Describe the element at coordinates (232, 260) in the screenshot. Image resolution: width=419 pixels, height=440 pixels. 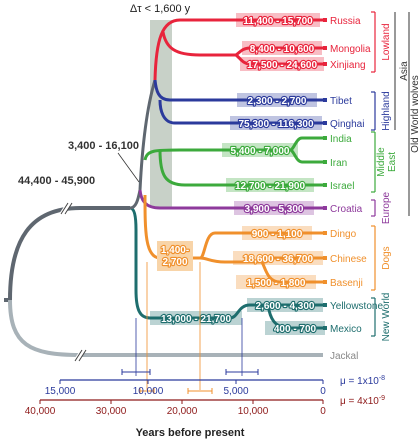
I see `branch-orange-cb` at that location.